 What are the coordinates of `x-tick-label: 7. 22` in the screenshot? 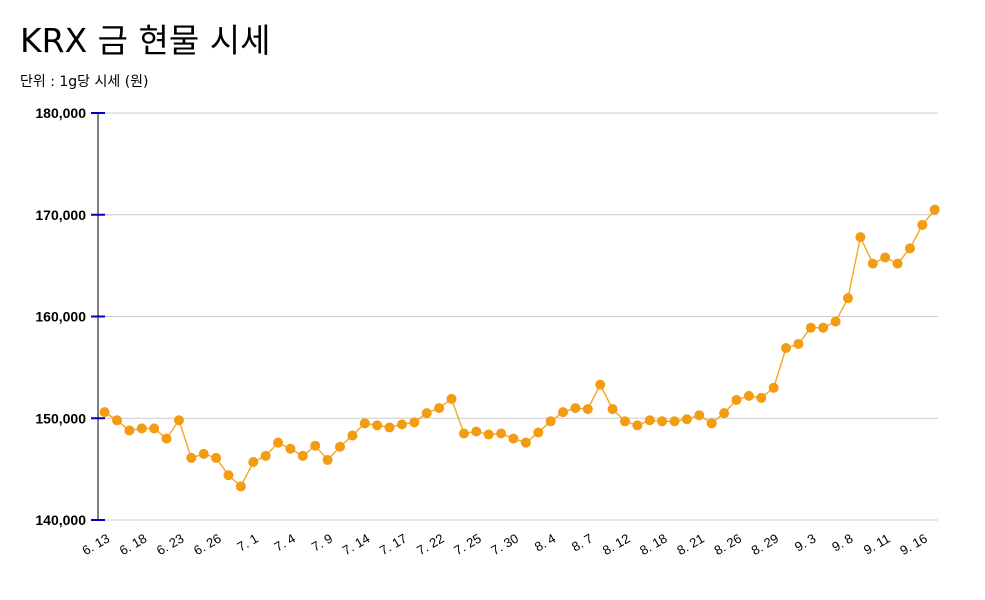 It's located at (430, 544).